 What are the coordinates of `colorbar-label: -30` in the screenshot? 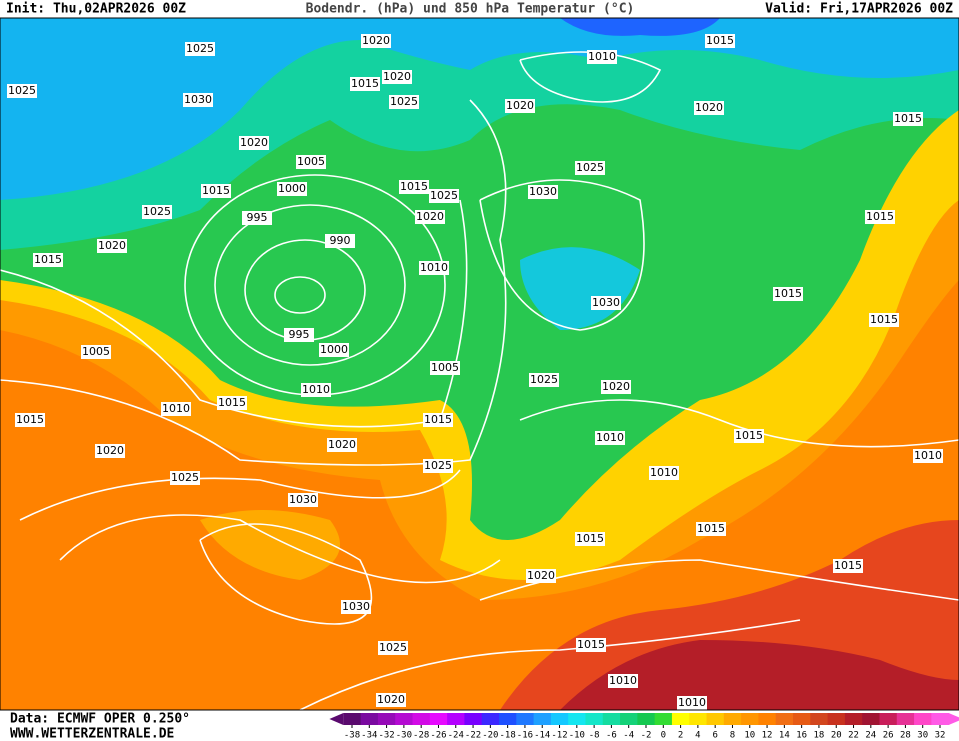 It's located at (404, 736).